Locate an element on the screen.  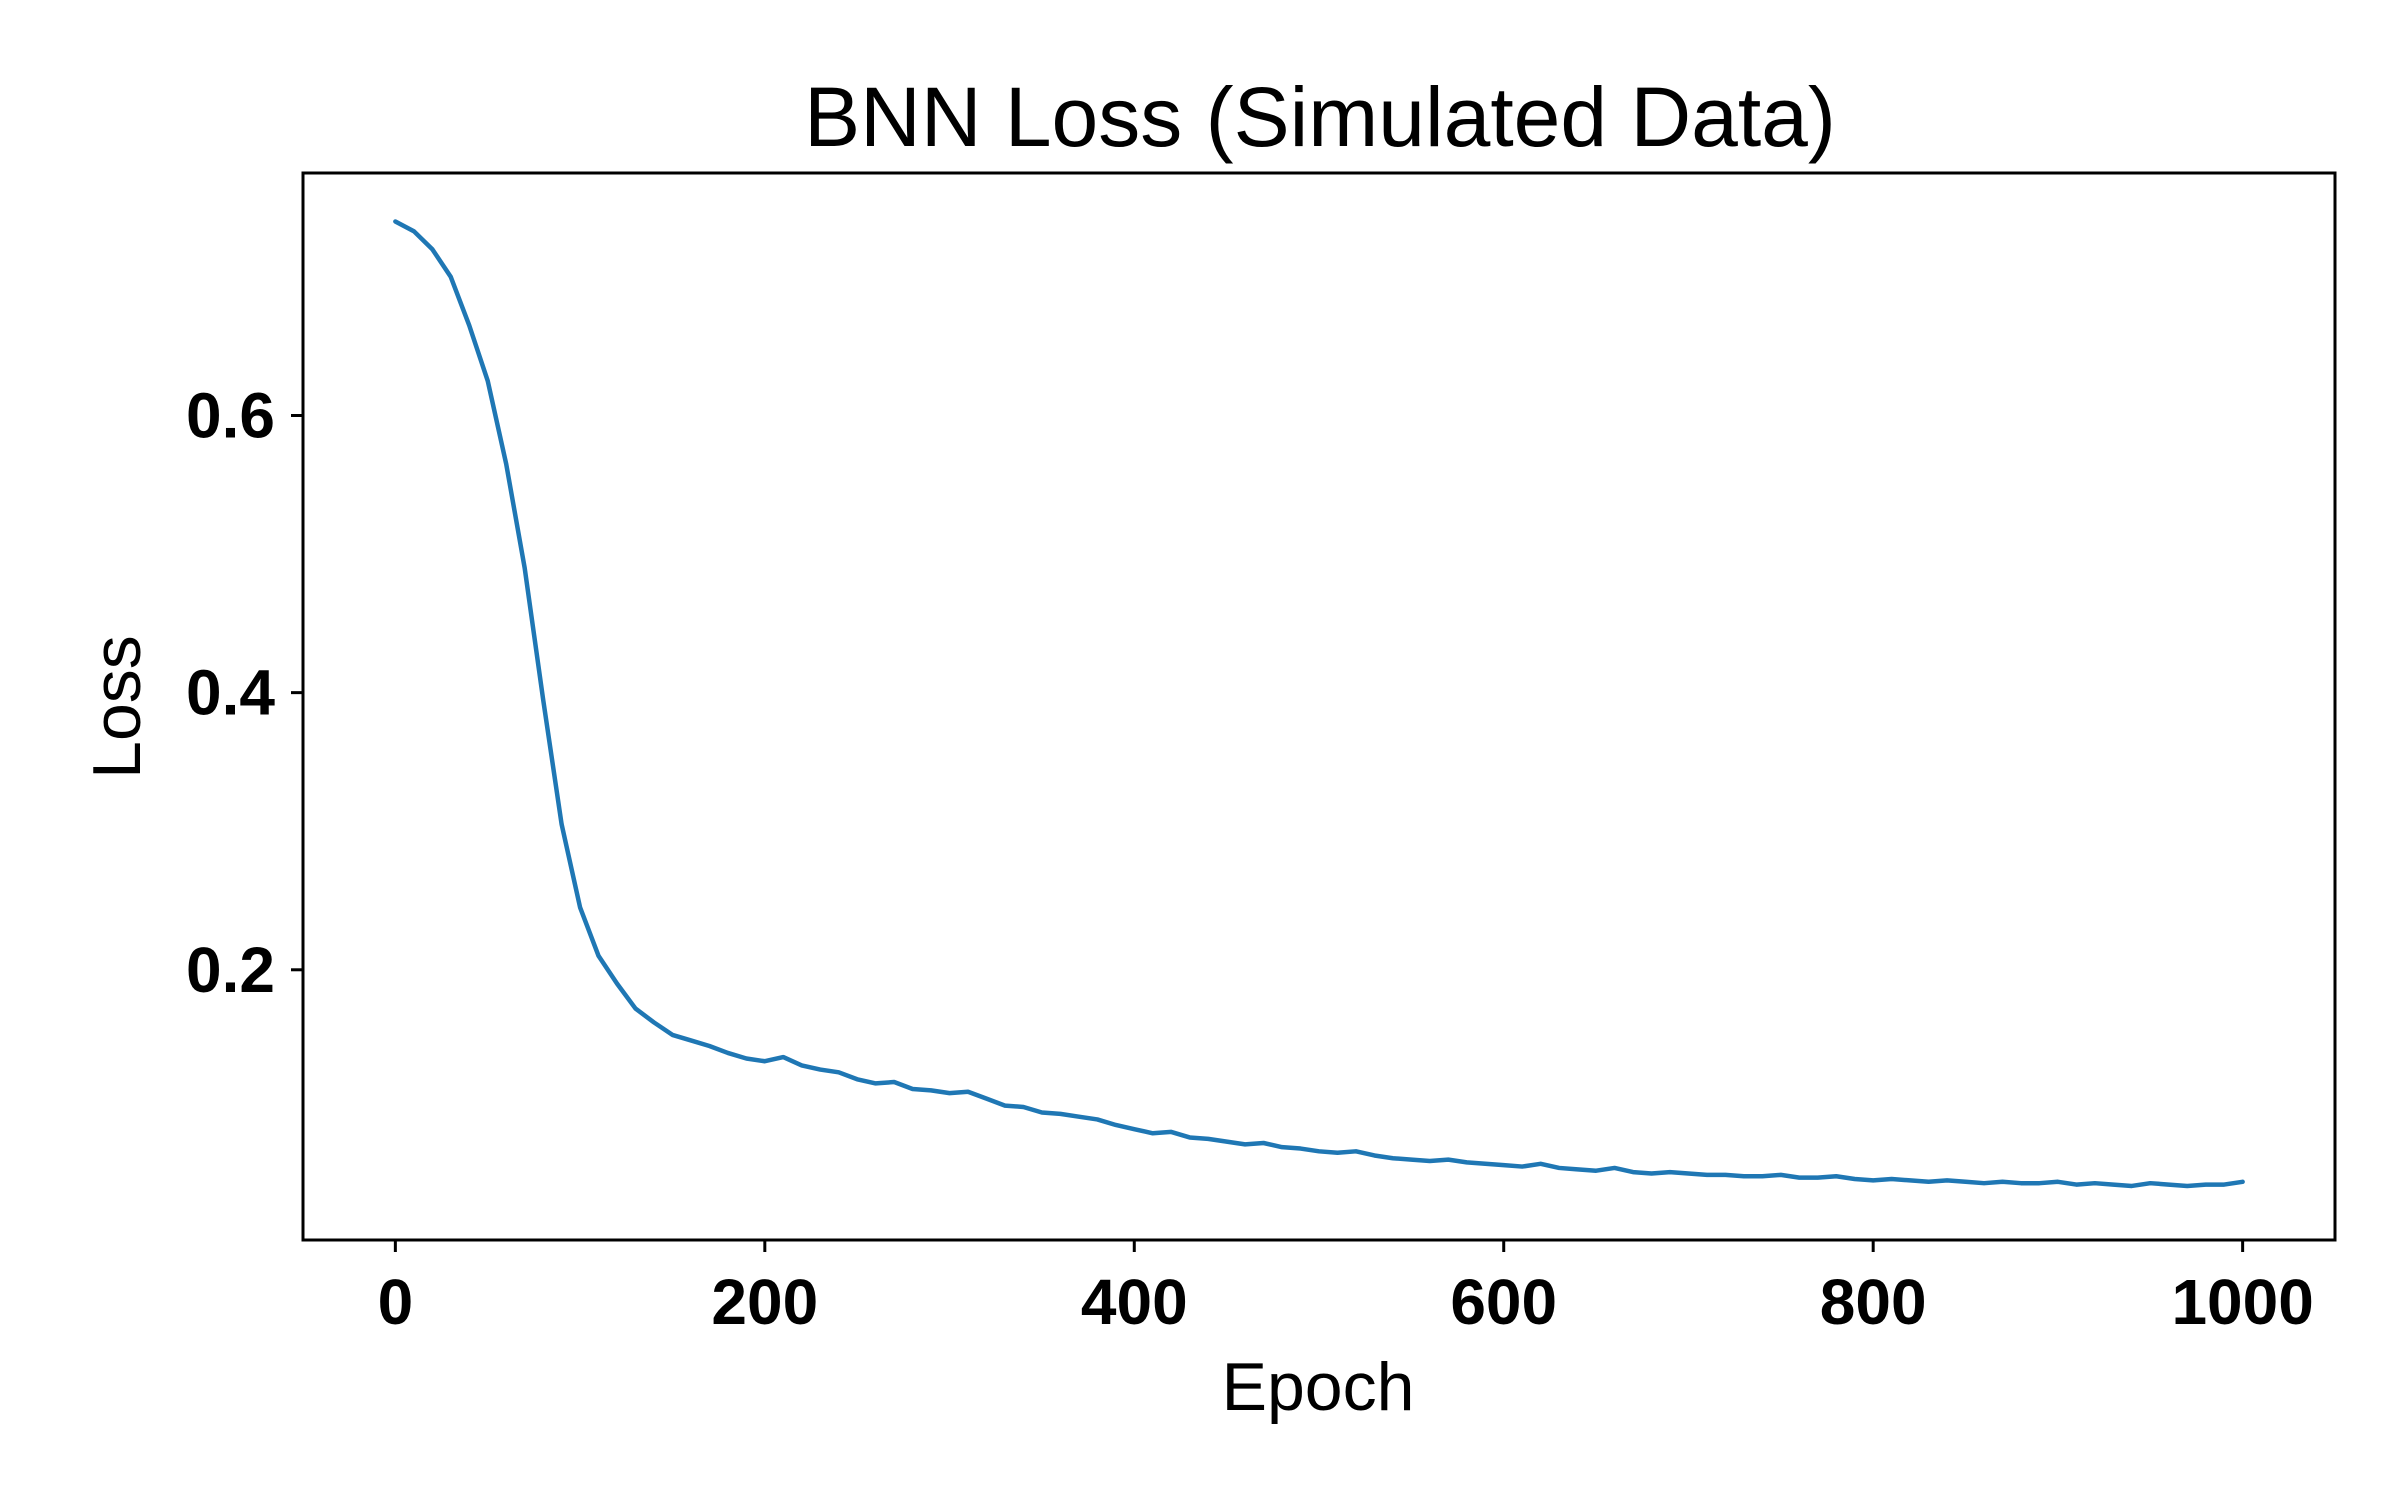
y-tick-label: 0.4 is located at coordinates (230, 693).